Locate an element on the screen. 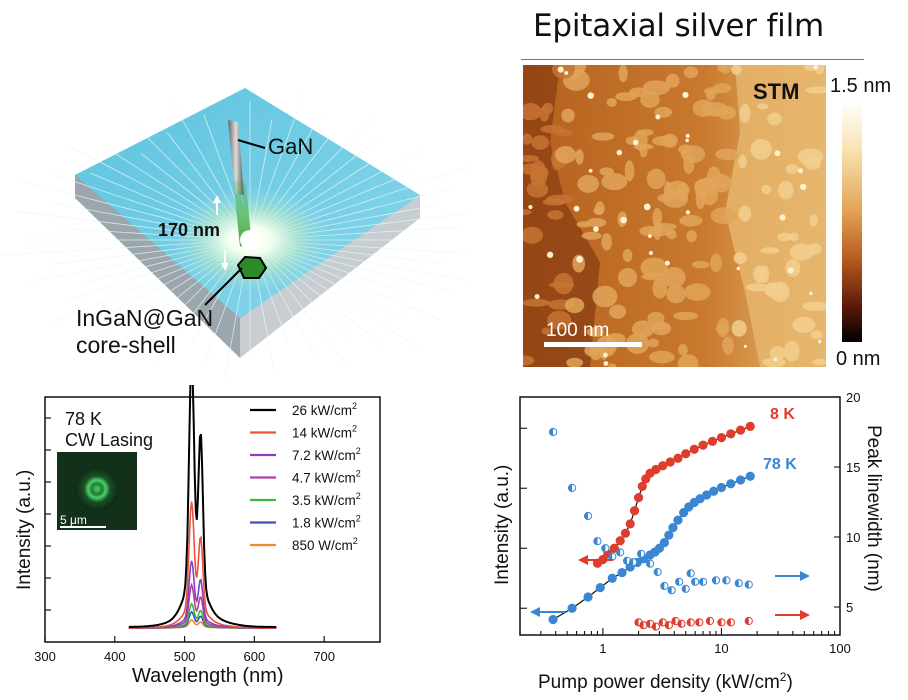 This screenshot has height=700, width=908. film-title: Epitaxial silver film is located at coordinates (678, 26).